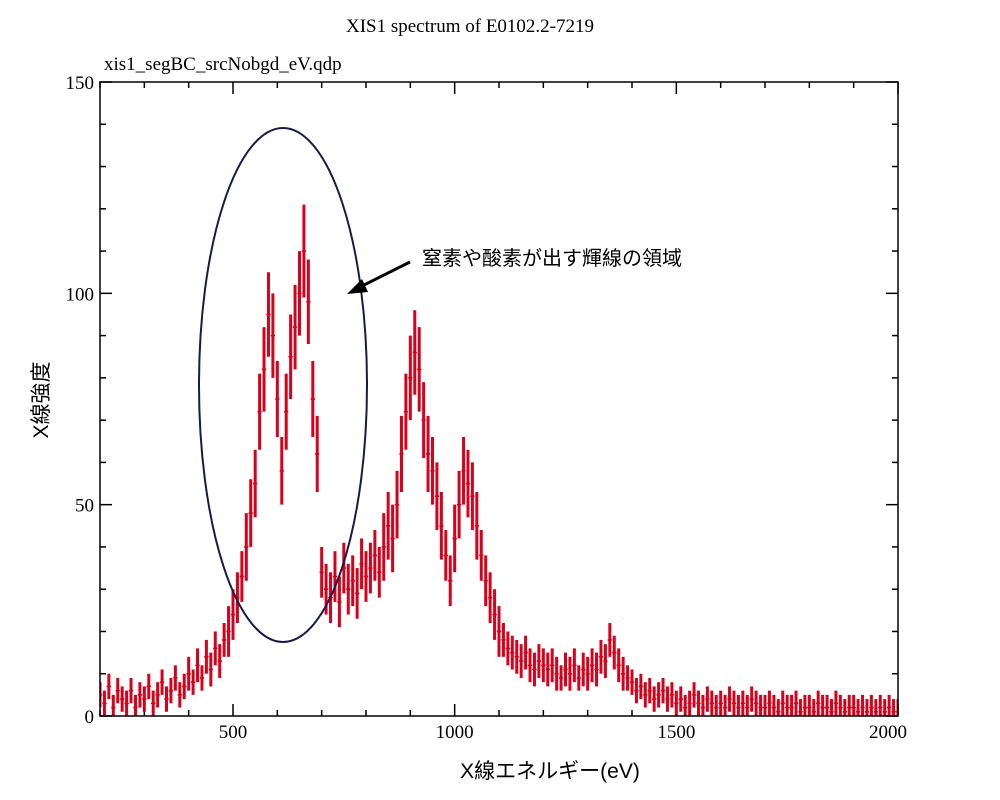  I want to click on x-tick-label: 500, so click(233, 732).